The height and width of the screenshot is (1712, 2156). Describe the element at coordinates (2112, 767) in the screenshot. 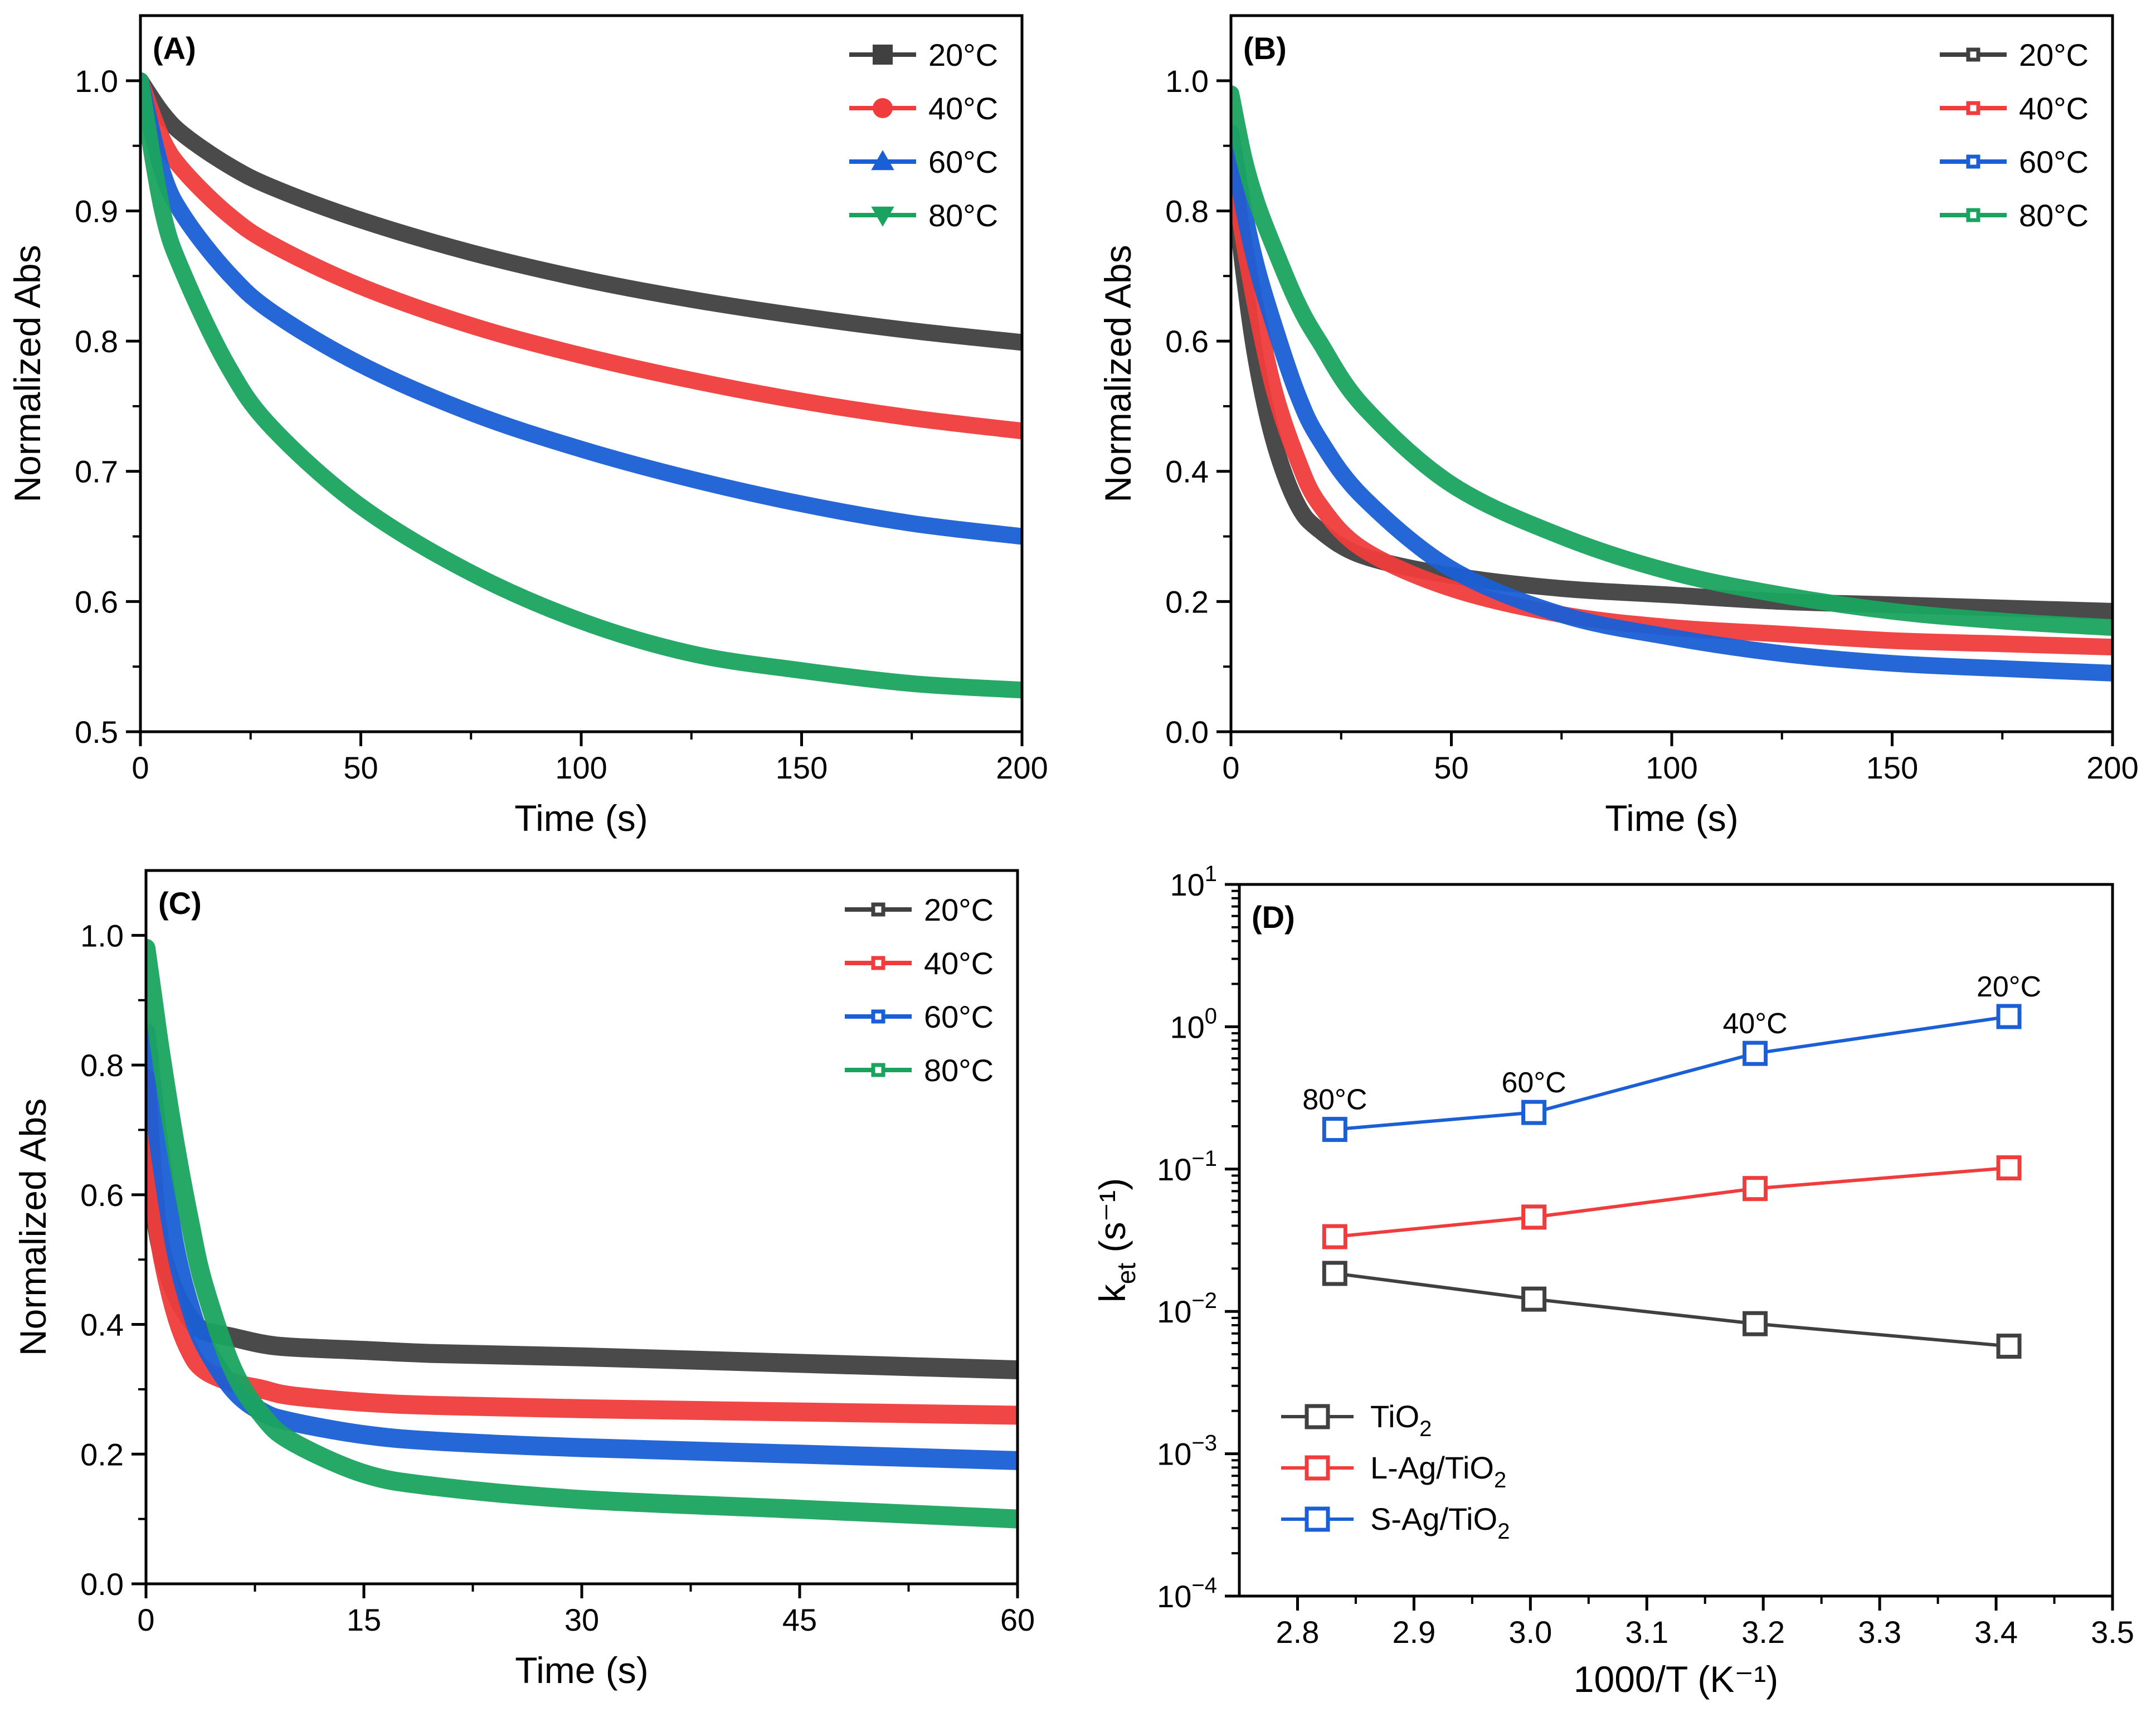

I see `x-tick-label: 200` at that location.